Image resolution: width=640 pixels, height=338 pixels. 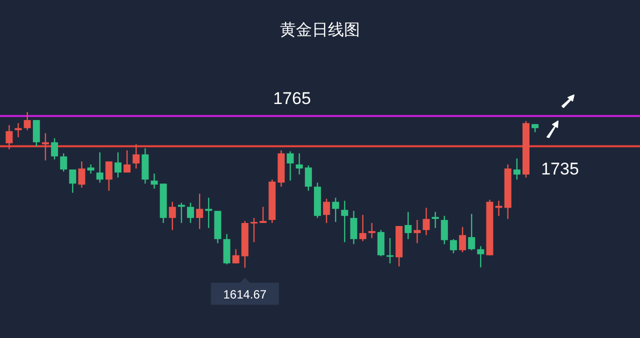 I want to click on text: 黄金日线图, so click(x=320, y=30).